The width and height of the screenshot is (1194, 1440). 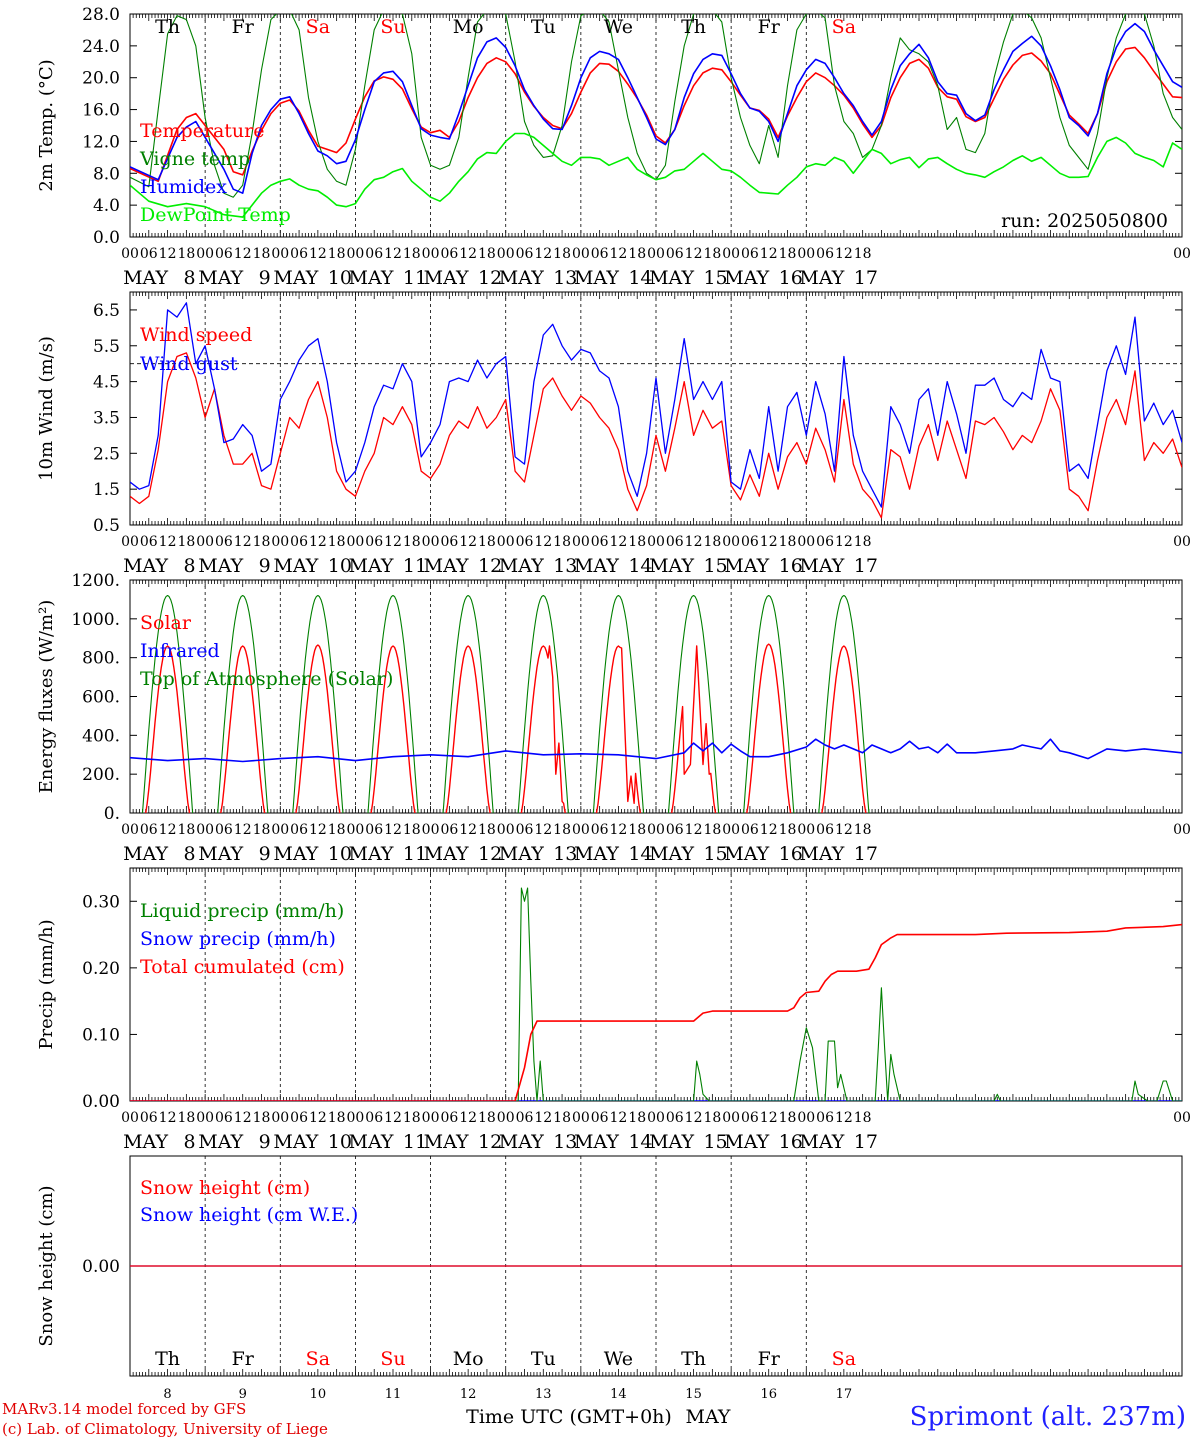 What do you see at coordinates (166, 623) in the screenshot?
I see `legend-entry: Solar` at bounding box center [166, 623].